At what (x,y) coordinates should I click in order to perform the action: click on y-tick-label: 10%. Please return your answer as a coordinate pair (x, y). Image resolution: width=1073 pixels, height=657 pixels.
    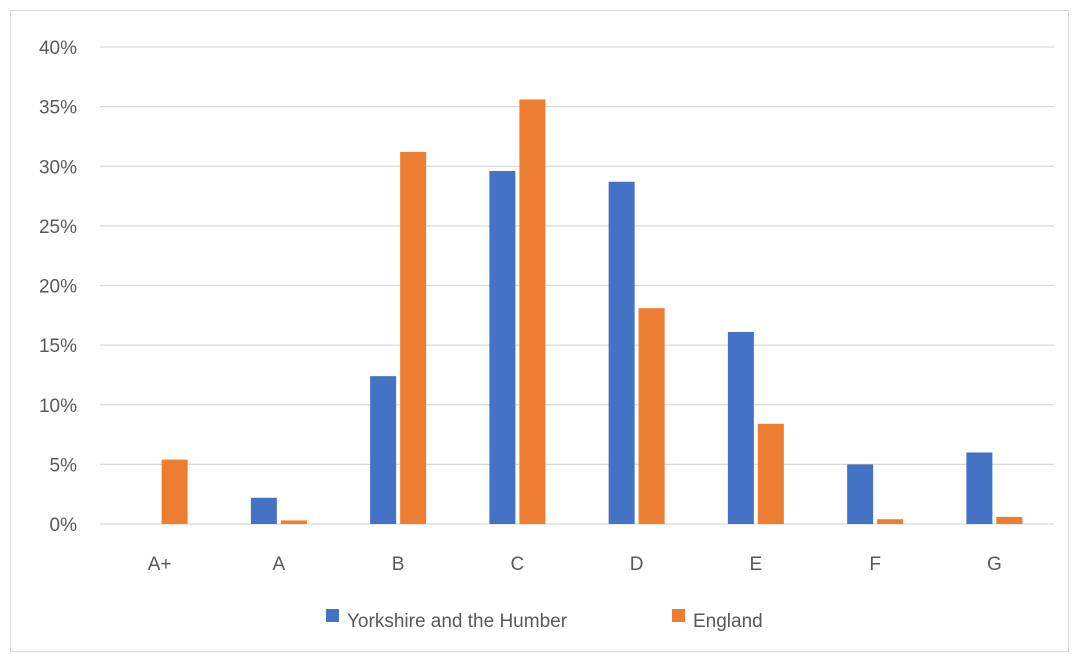
    Looking at the image, I should click on (58, 406).